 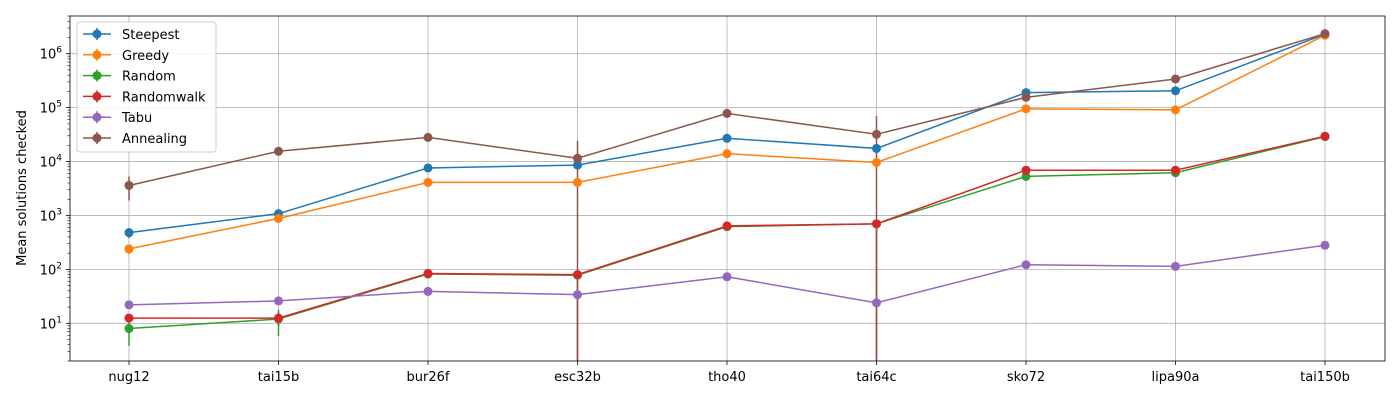 What do you see at coordinates (154, 139) in the screenshot?
I see `legend-annealing-label: Annealing` at bounding box center [154, 139].